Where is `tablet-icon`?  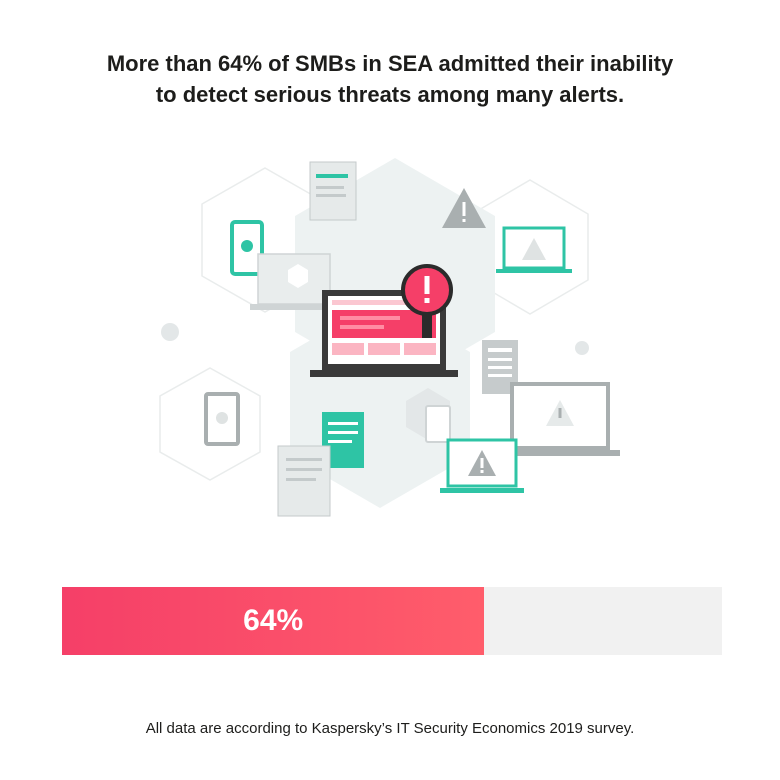
tablet-icon is located at coordinates (222, 419).